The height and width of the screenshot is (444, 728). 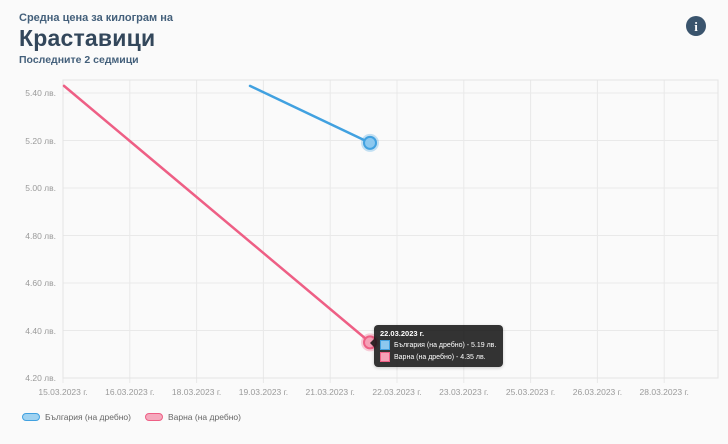 What do you see at coordinates (40, 140) in the screenshot?
I see `y-axis-label: 5.20 лв.` at bounding box center [40, 140].